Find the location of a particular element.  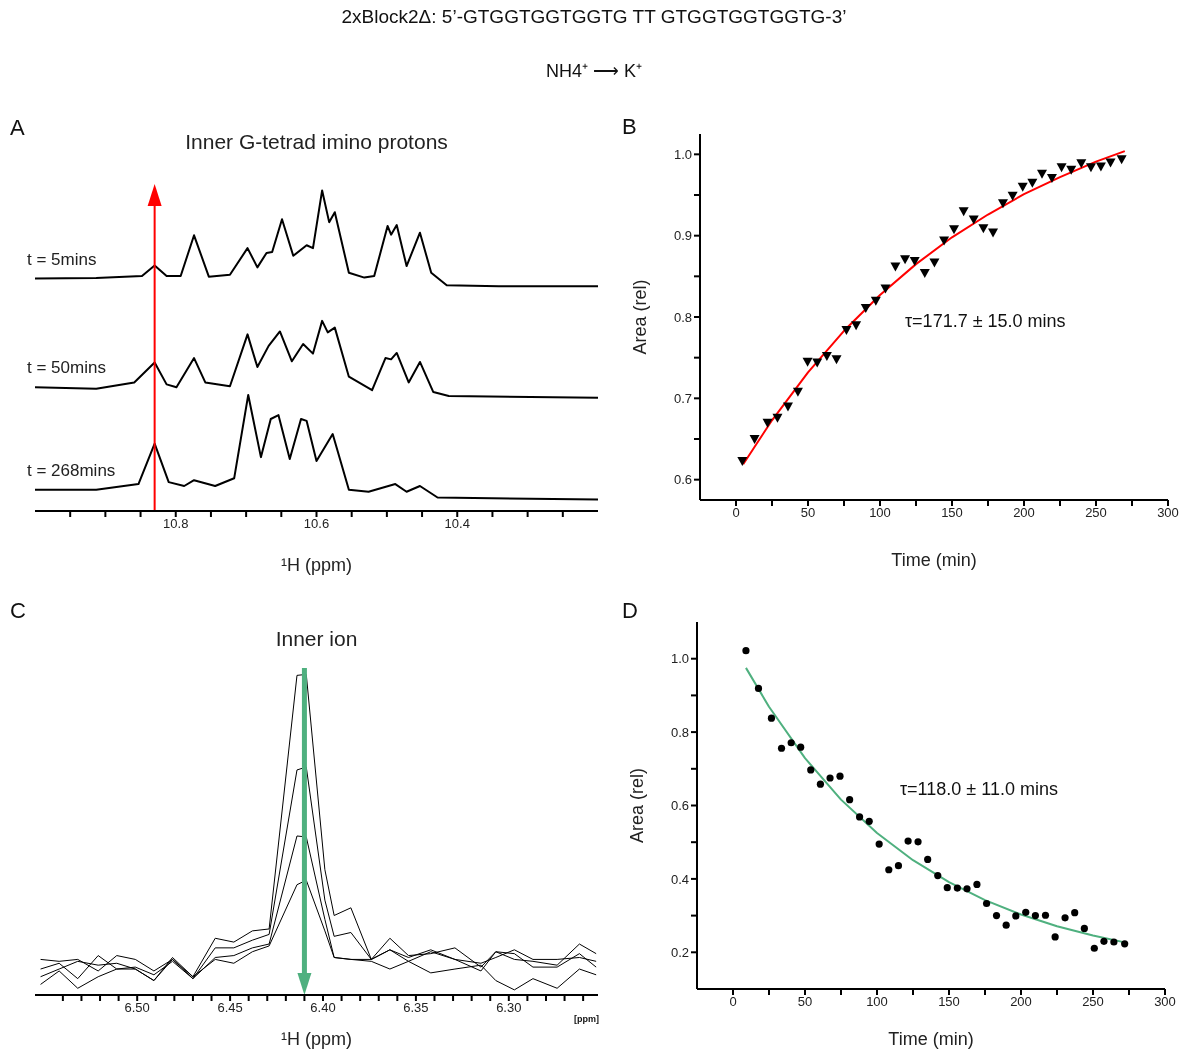

text: A is located at coordinates (17, 128).